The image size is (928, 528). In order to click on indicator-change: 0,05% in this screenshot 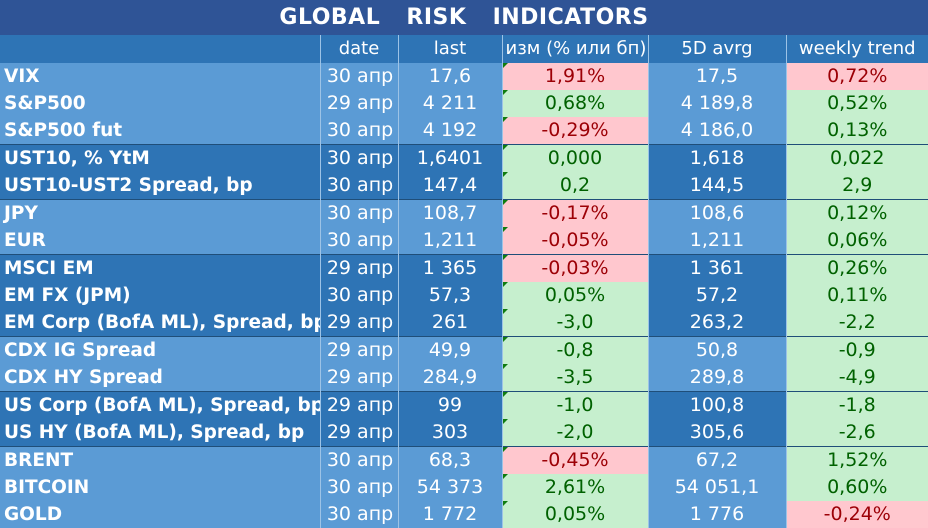, I will do `click(574, 295)`.